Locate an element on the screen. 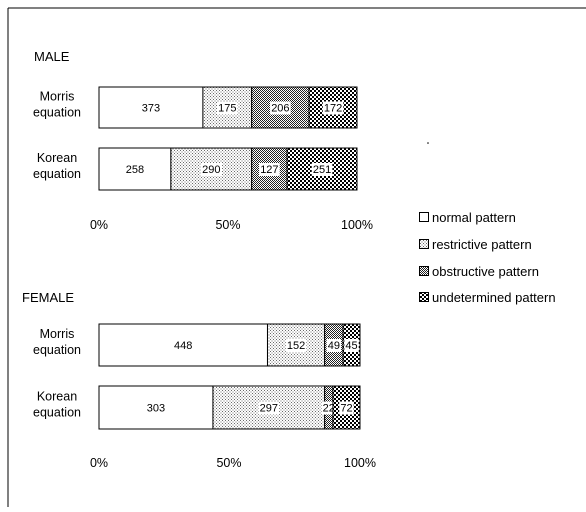 Image resolution: width=586 pixels, height=512 pixels. group-title: FEMALE is located at coordinates (48, 297).